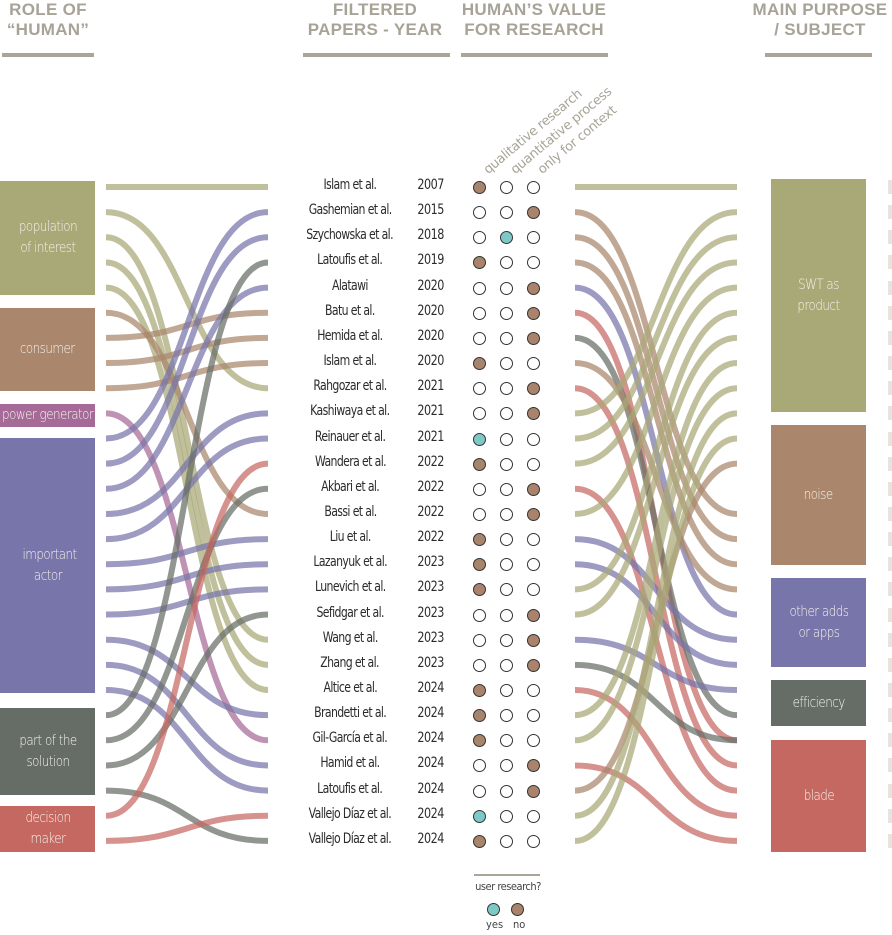 The width and height of the screenshot is (892, 935). What do you see at coordinates (820, 9) in the screenshot?
I see `header-purpose-line1: MAIN PURPOSE` at bounding box center [820, 9].